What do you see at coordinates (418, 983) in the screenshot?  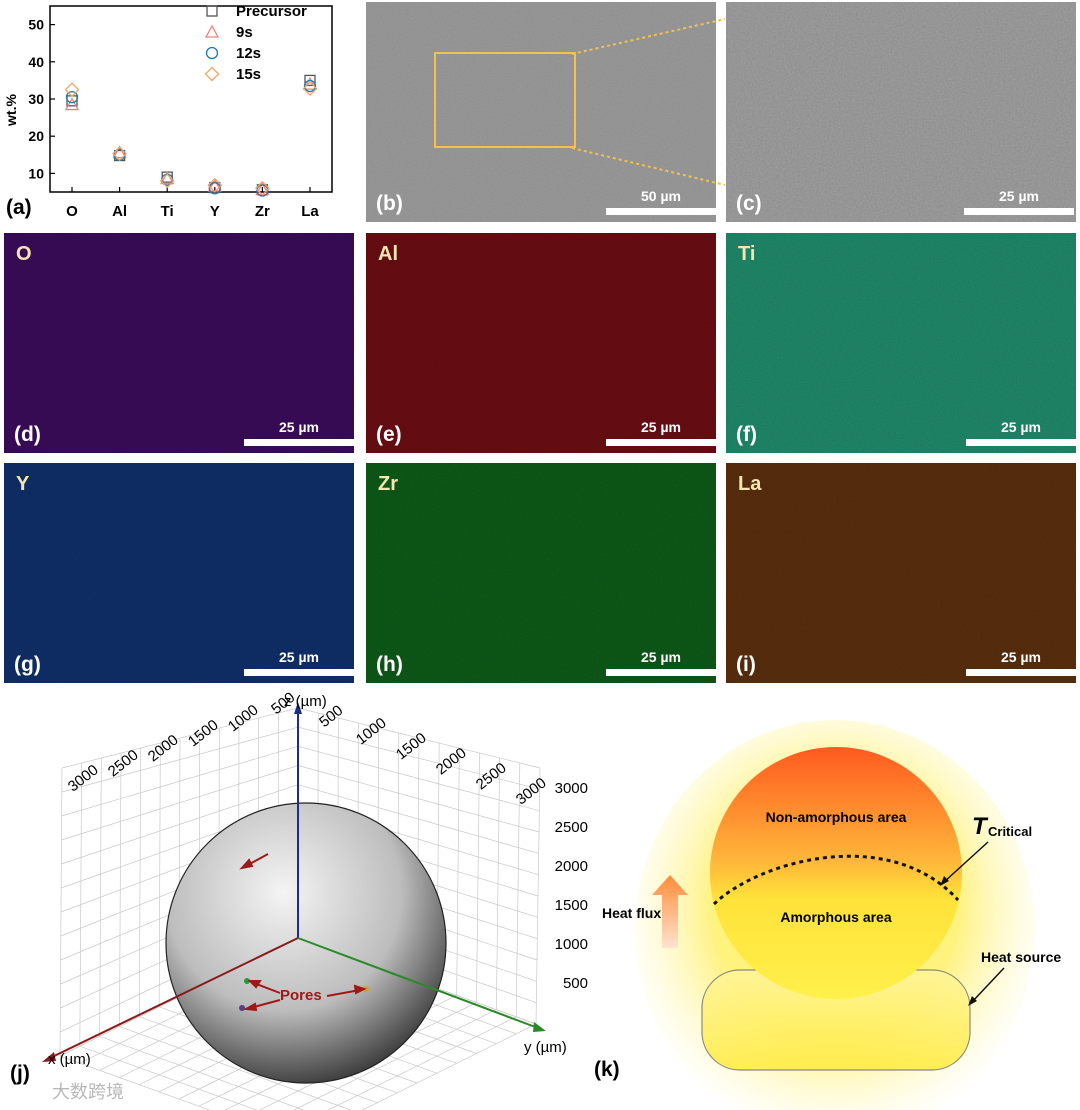 I see `y-axis` at bounding box center [418, 983].